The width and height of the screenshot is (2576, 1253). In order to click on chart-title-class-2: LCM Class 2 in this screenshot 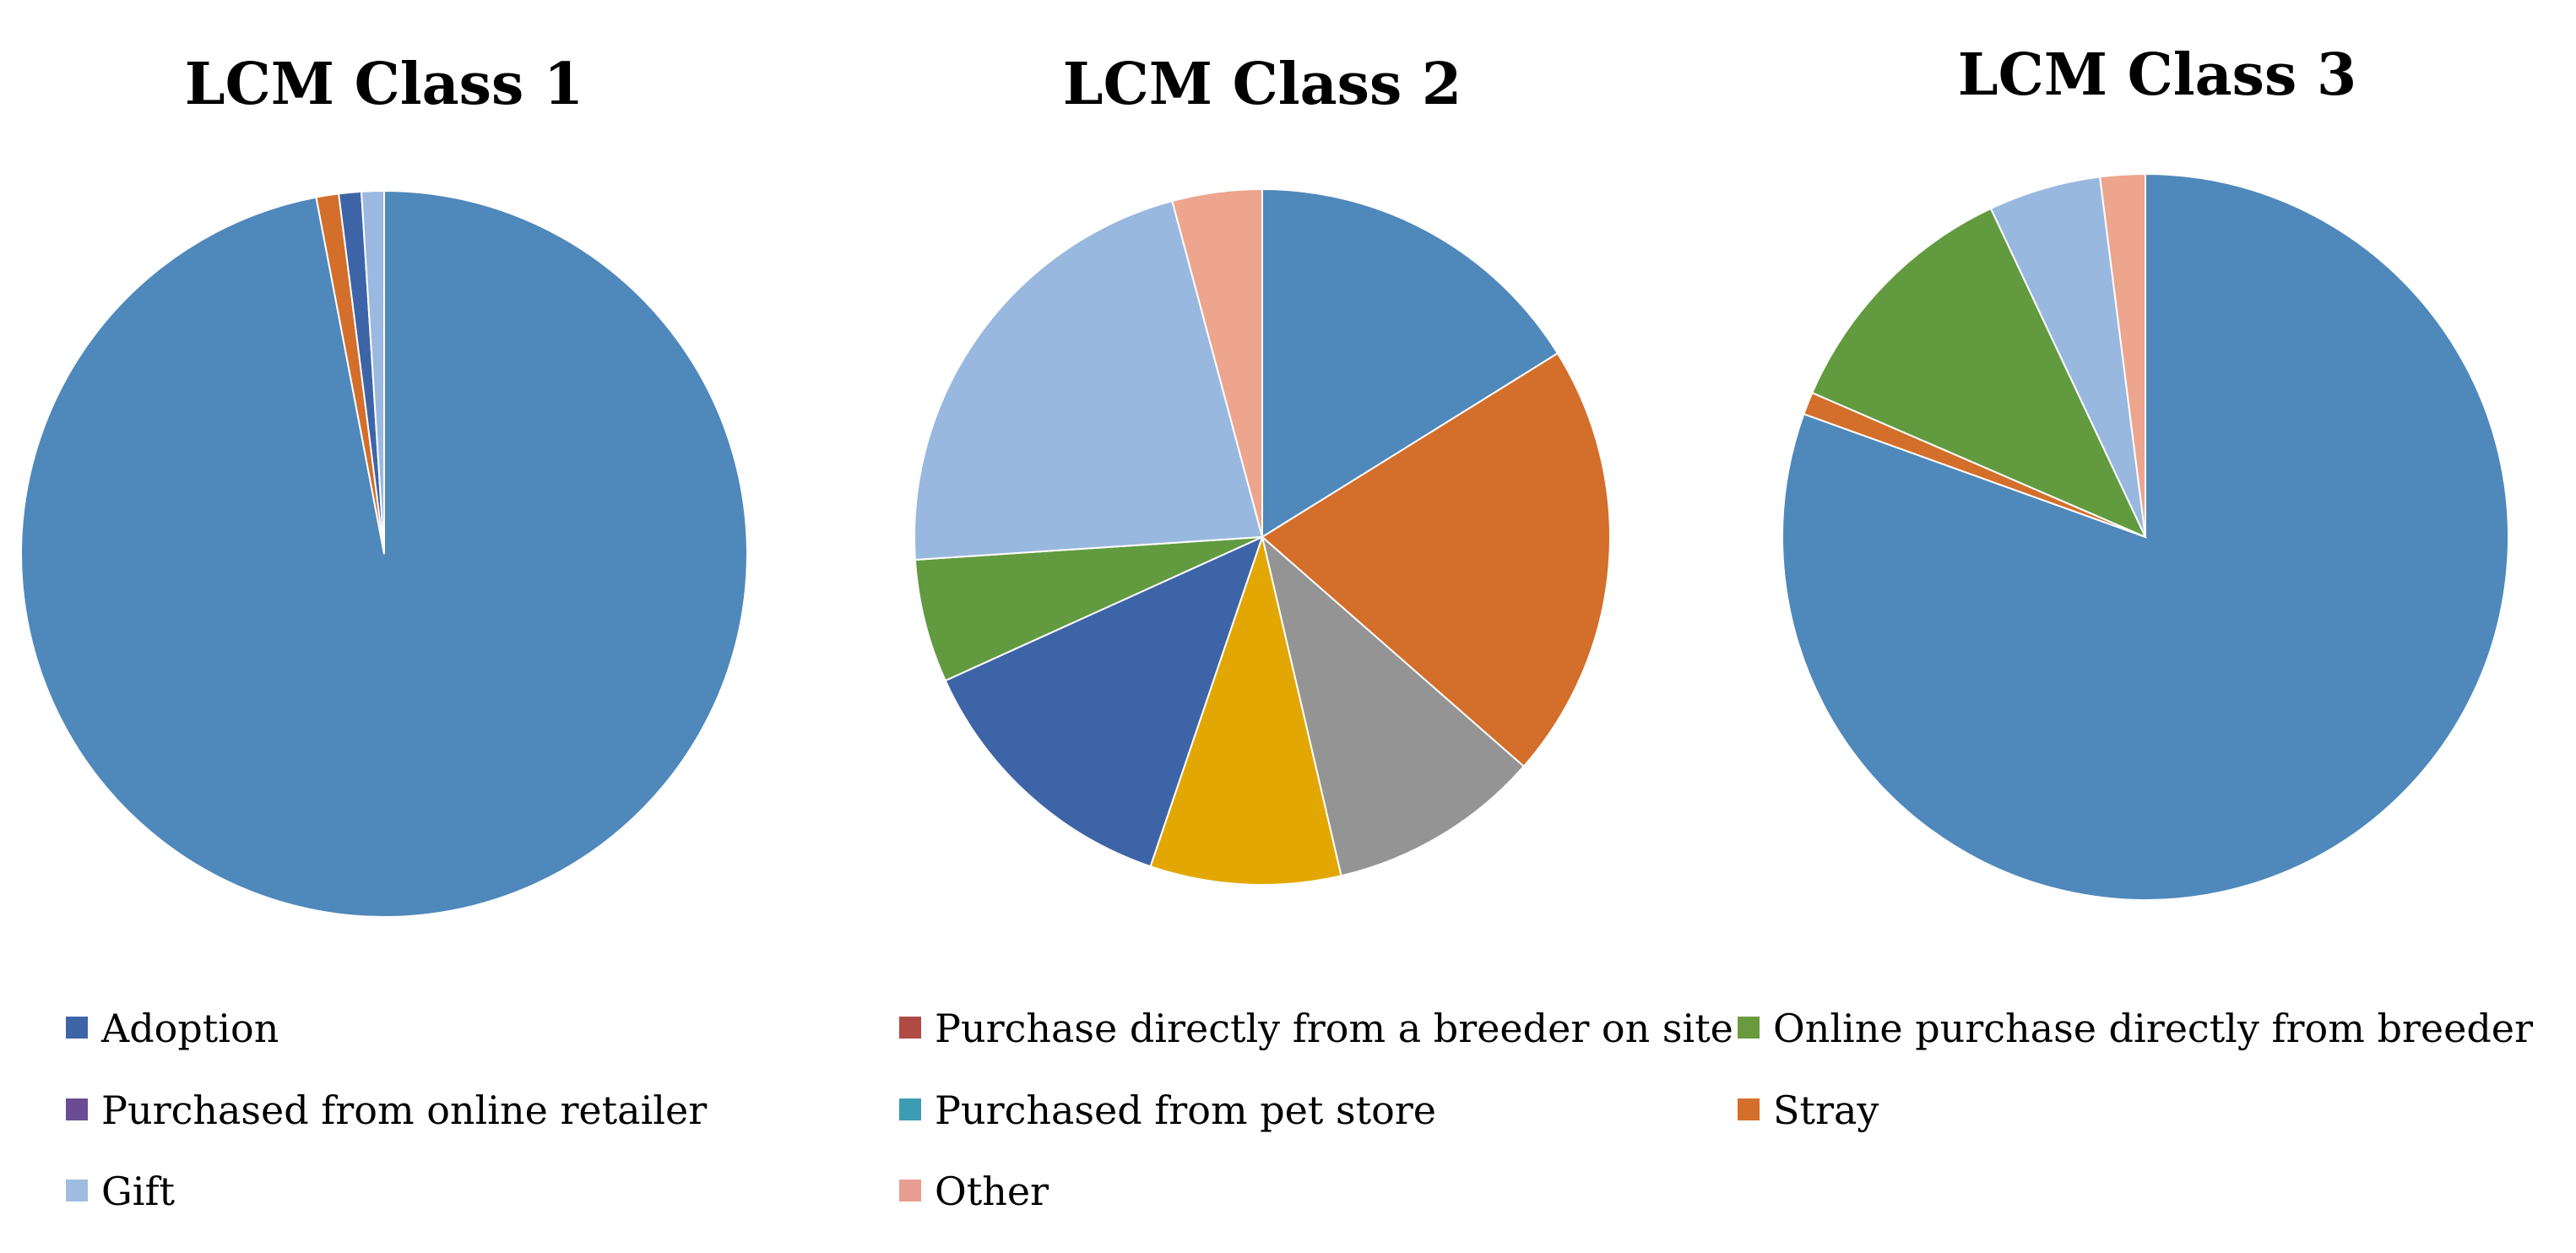, I will do `click(1263, 85)`.